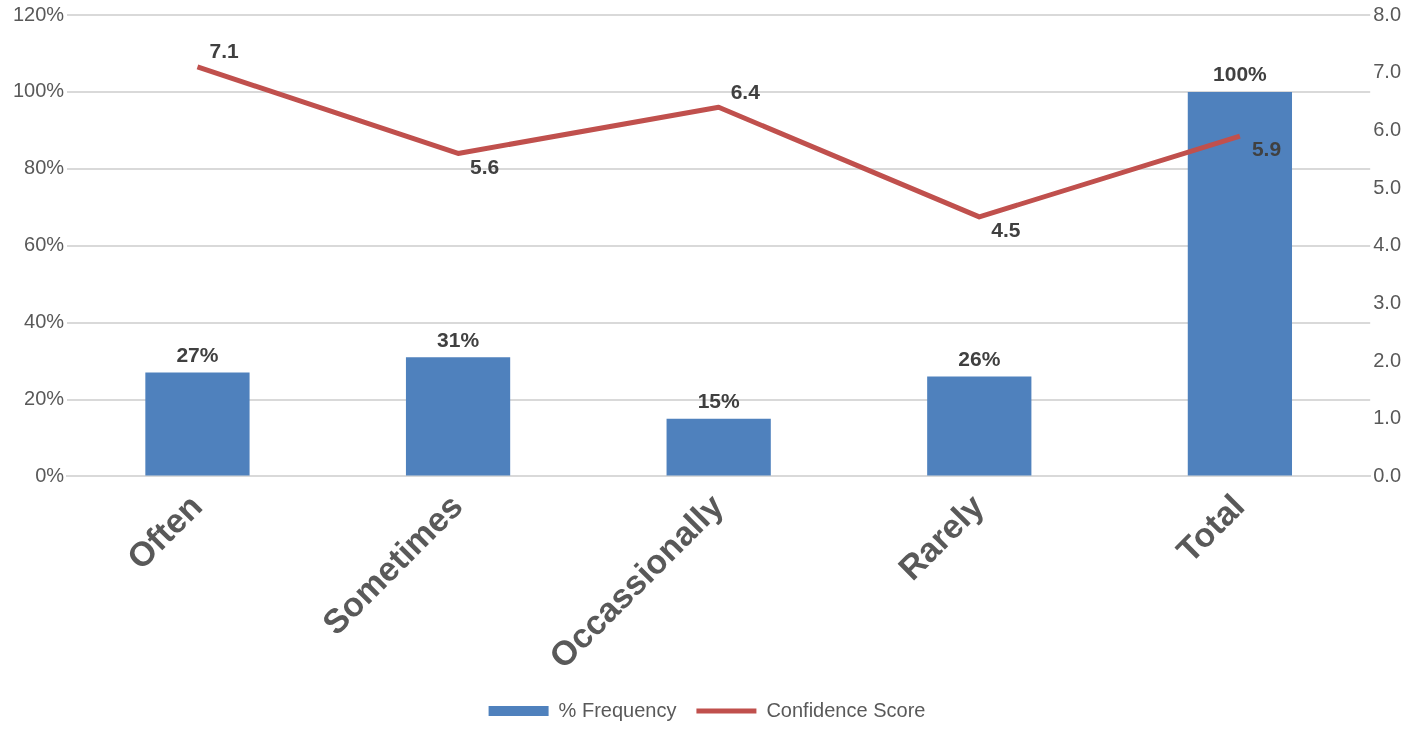  I want to click on data-label: 27%, so click(197, 354).